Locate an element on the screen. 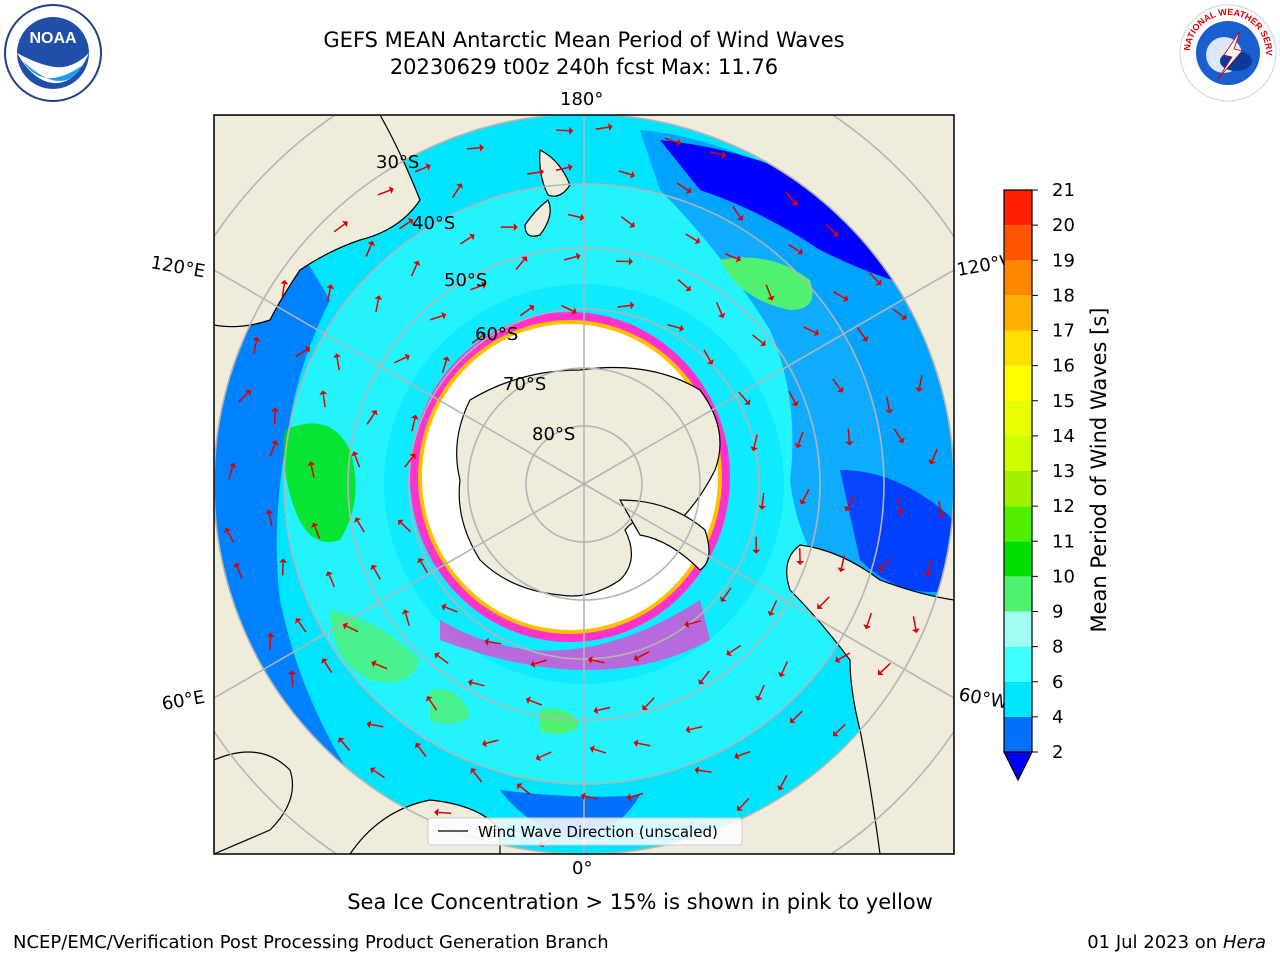 This screenshot has width=1280, height=960. footer-machine: Hera is located at coordinates (1244, 942).